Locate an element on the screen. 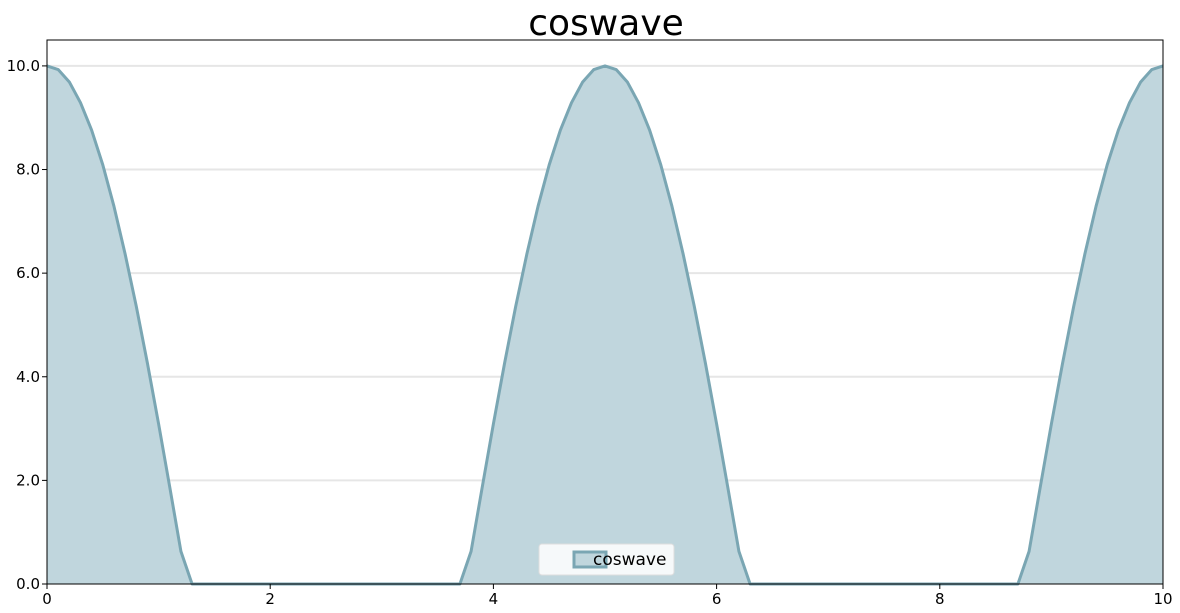  y-tick-label-1: 2.0 is located at coordinates (28, 480).